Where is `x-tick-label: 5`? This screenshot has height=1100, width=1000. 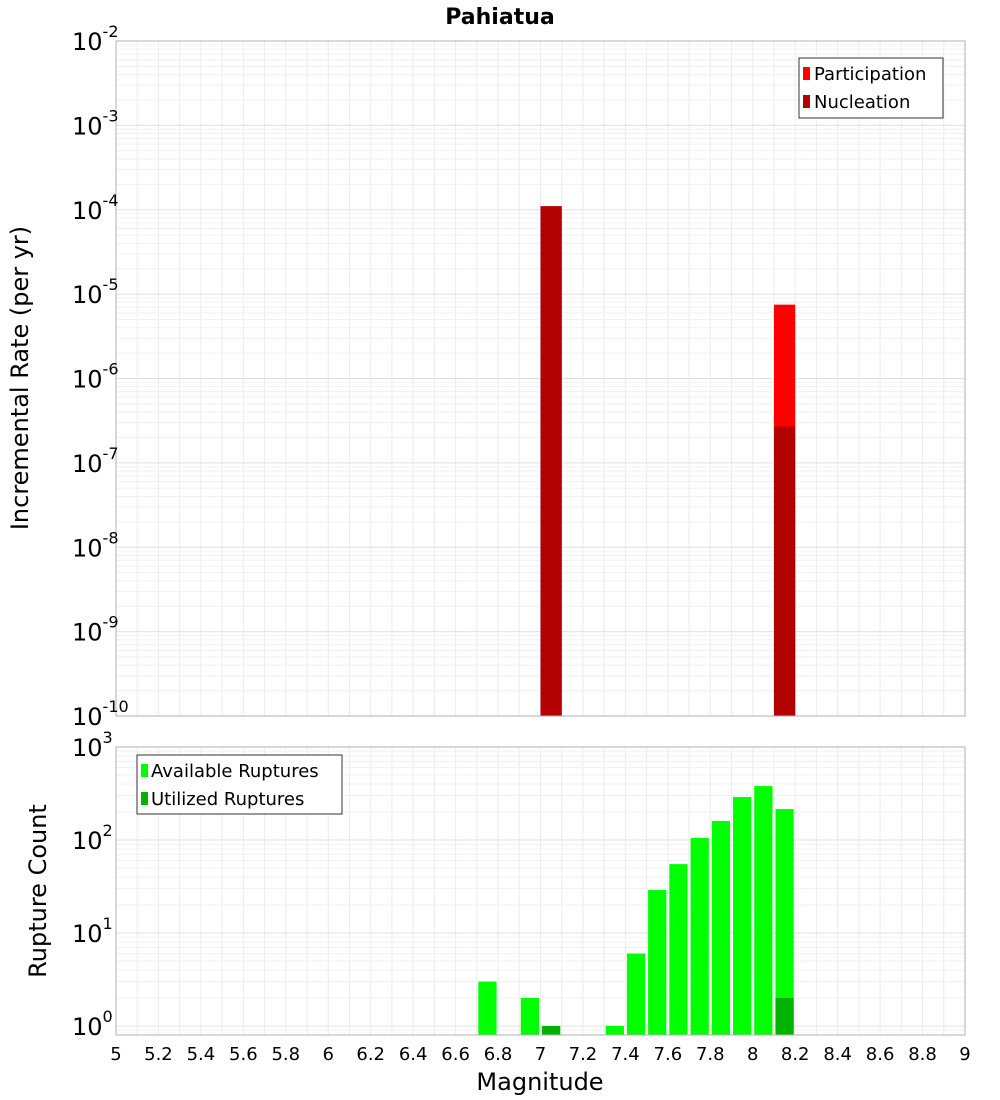 x-tick-label: 5 is located at coordinates (115, 1054).